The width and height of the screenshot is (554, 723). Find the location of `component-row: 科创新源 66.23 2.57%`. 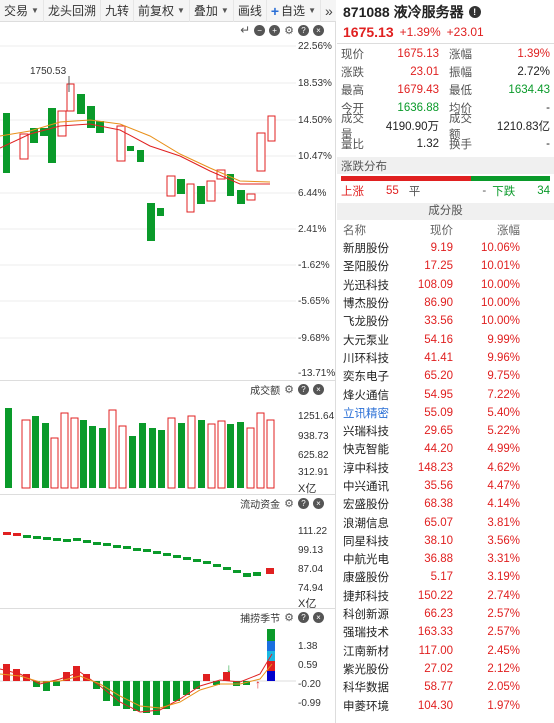

component-row: 科创新源 66.23 2.57% is located at coordinates (445, 614).